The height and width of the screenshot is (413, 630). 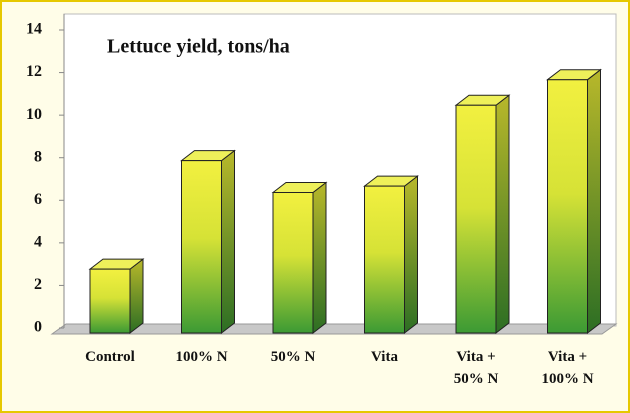 I want to click on y-tick-label: 4, so click(x=38, y=242).